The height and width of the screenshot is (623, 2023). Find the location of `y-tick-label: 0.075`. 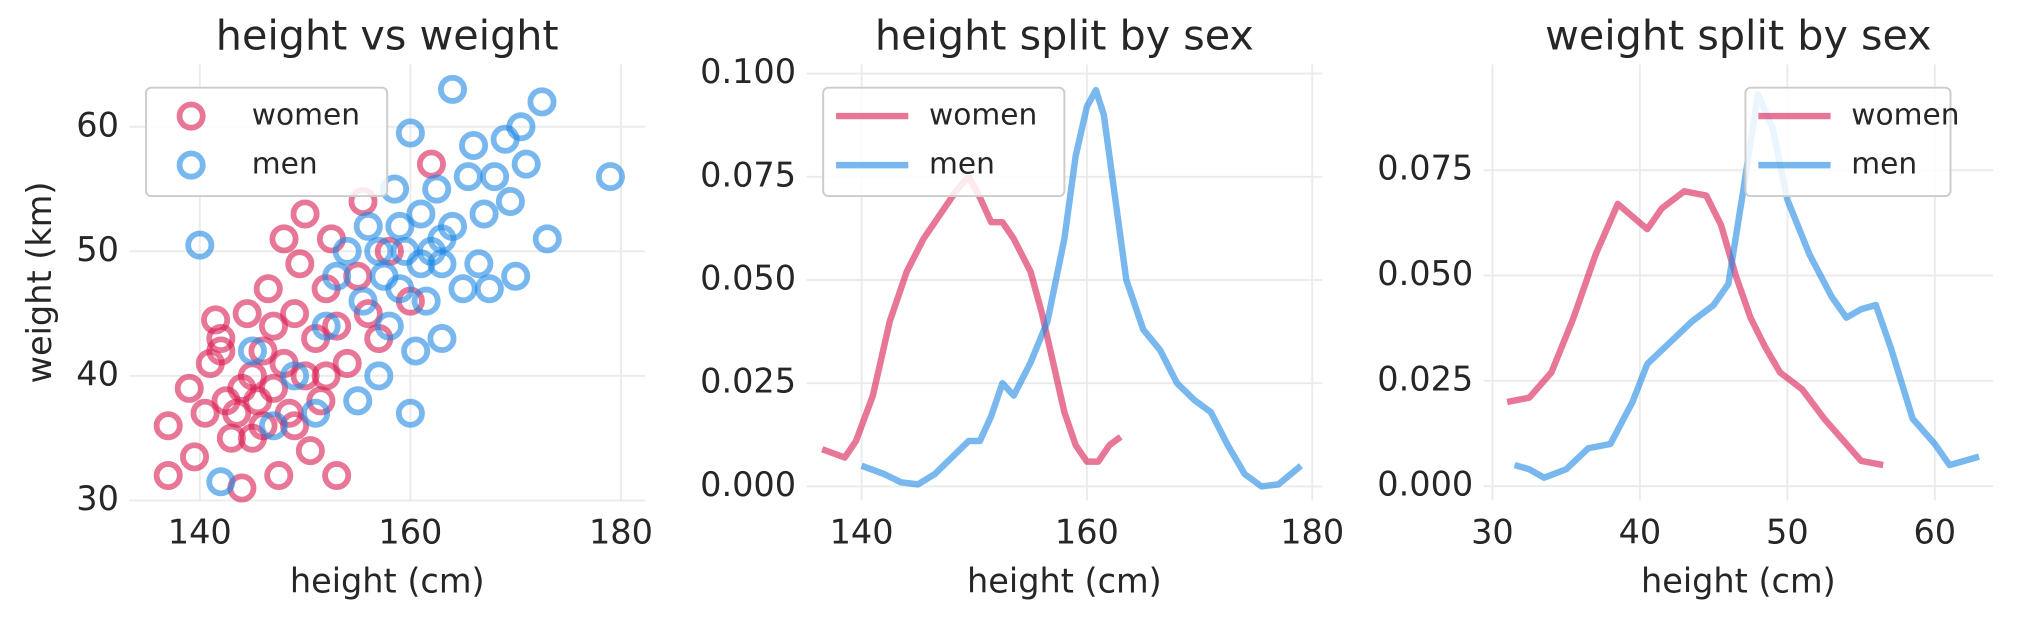

y-tick-label: 0.075 is located at coordinates (748, 174).